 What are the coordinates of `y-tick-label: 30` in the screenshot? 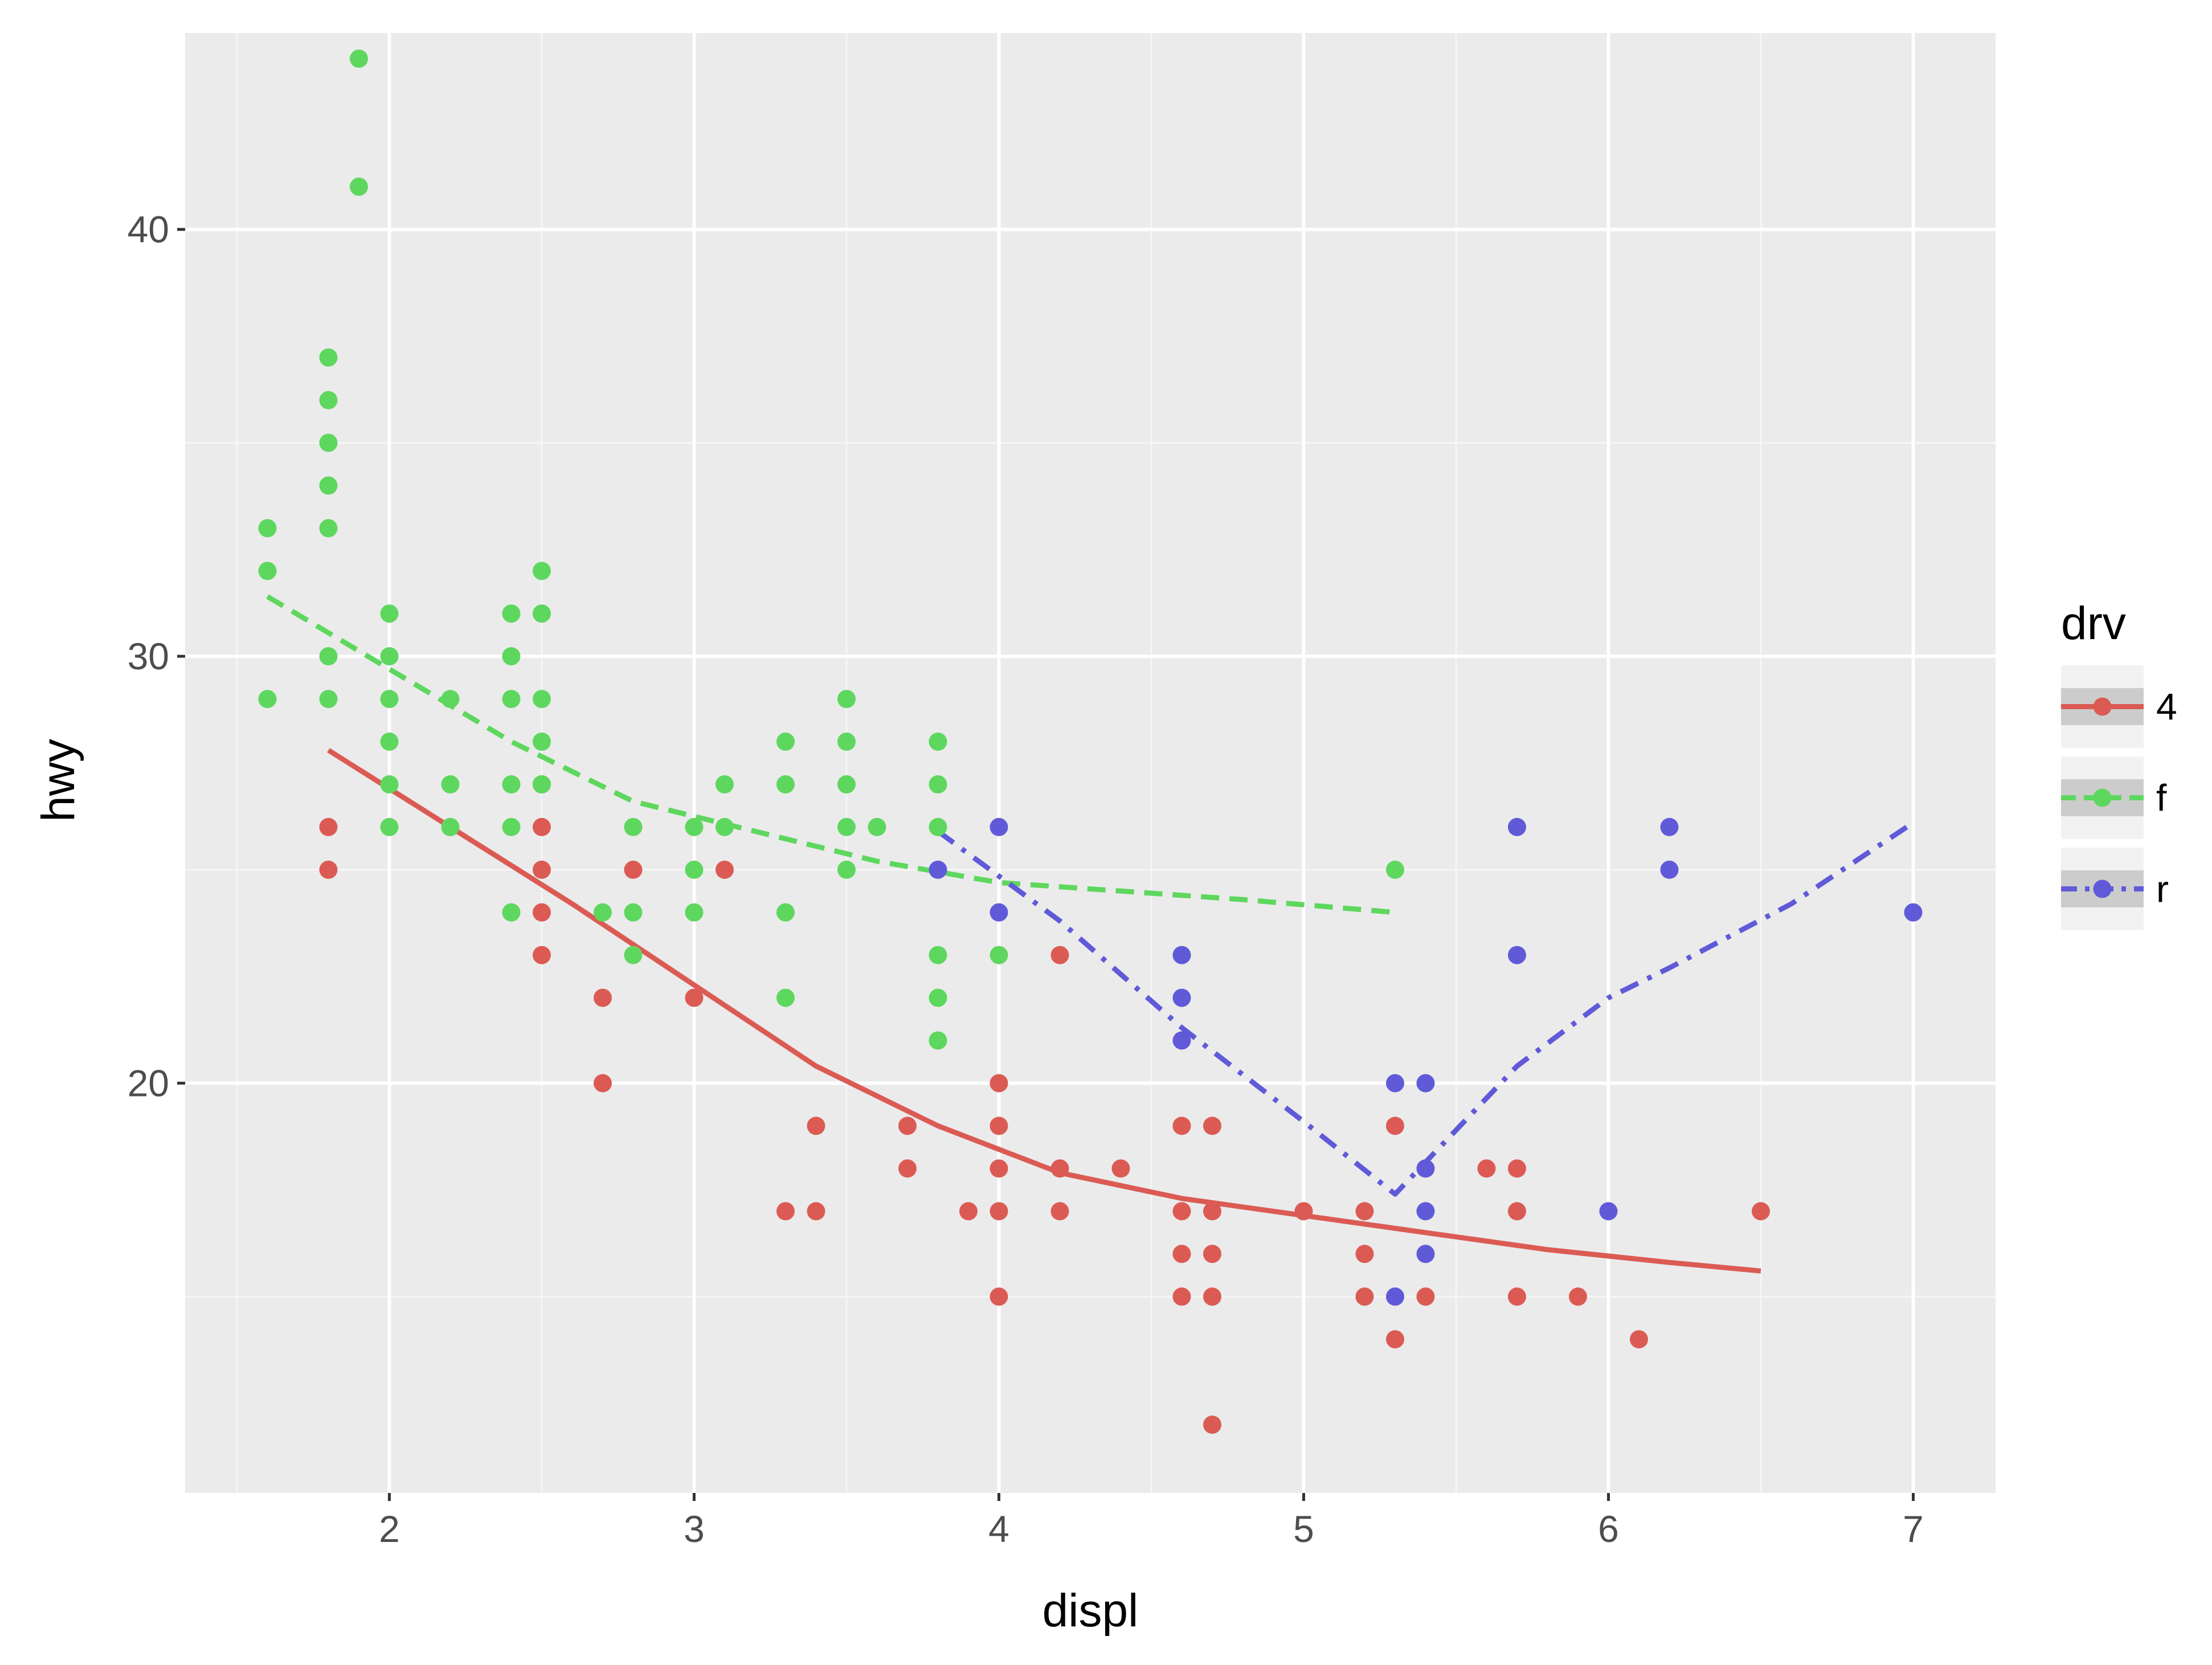 It's located at (149, 656).